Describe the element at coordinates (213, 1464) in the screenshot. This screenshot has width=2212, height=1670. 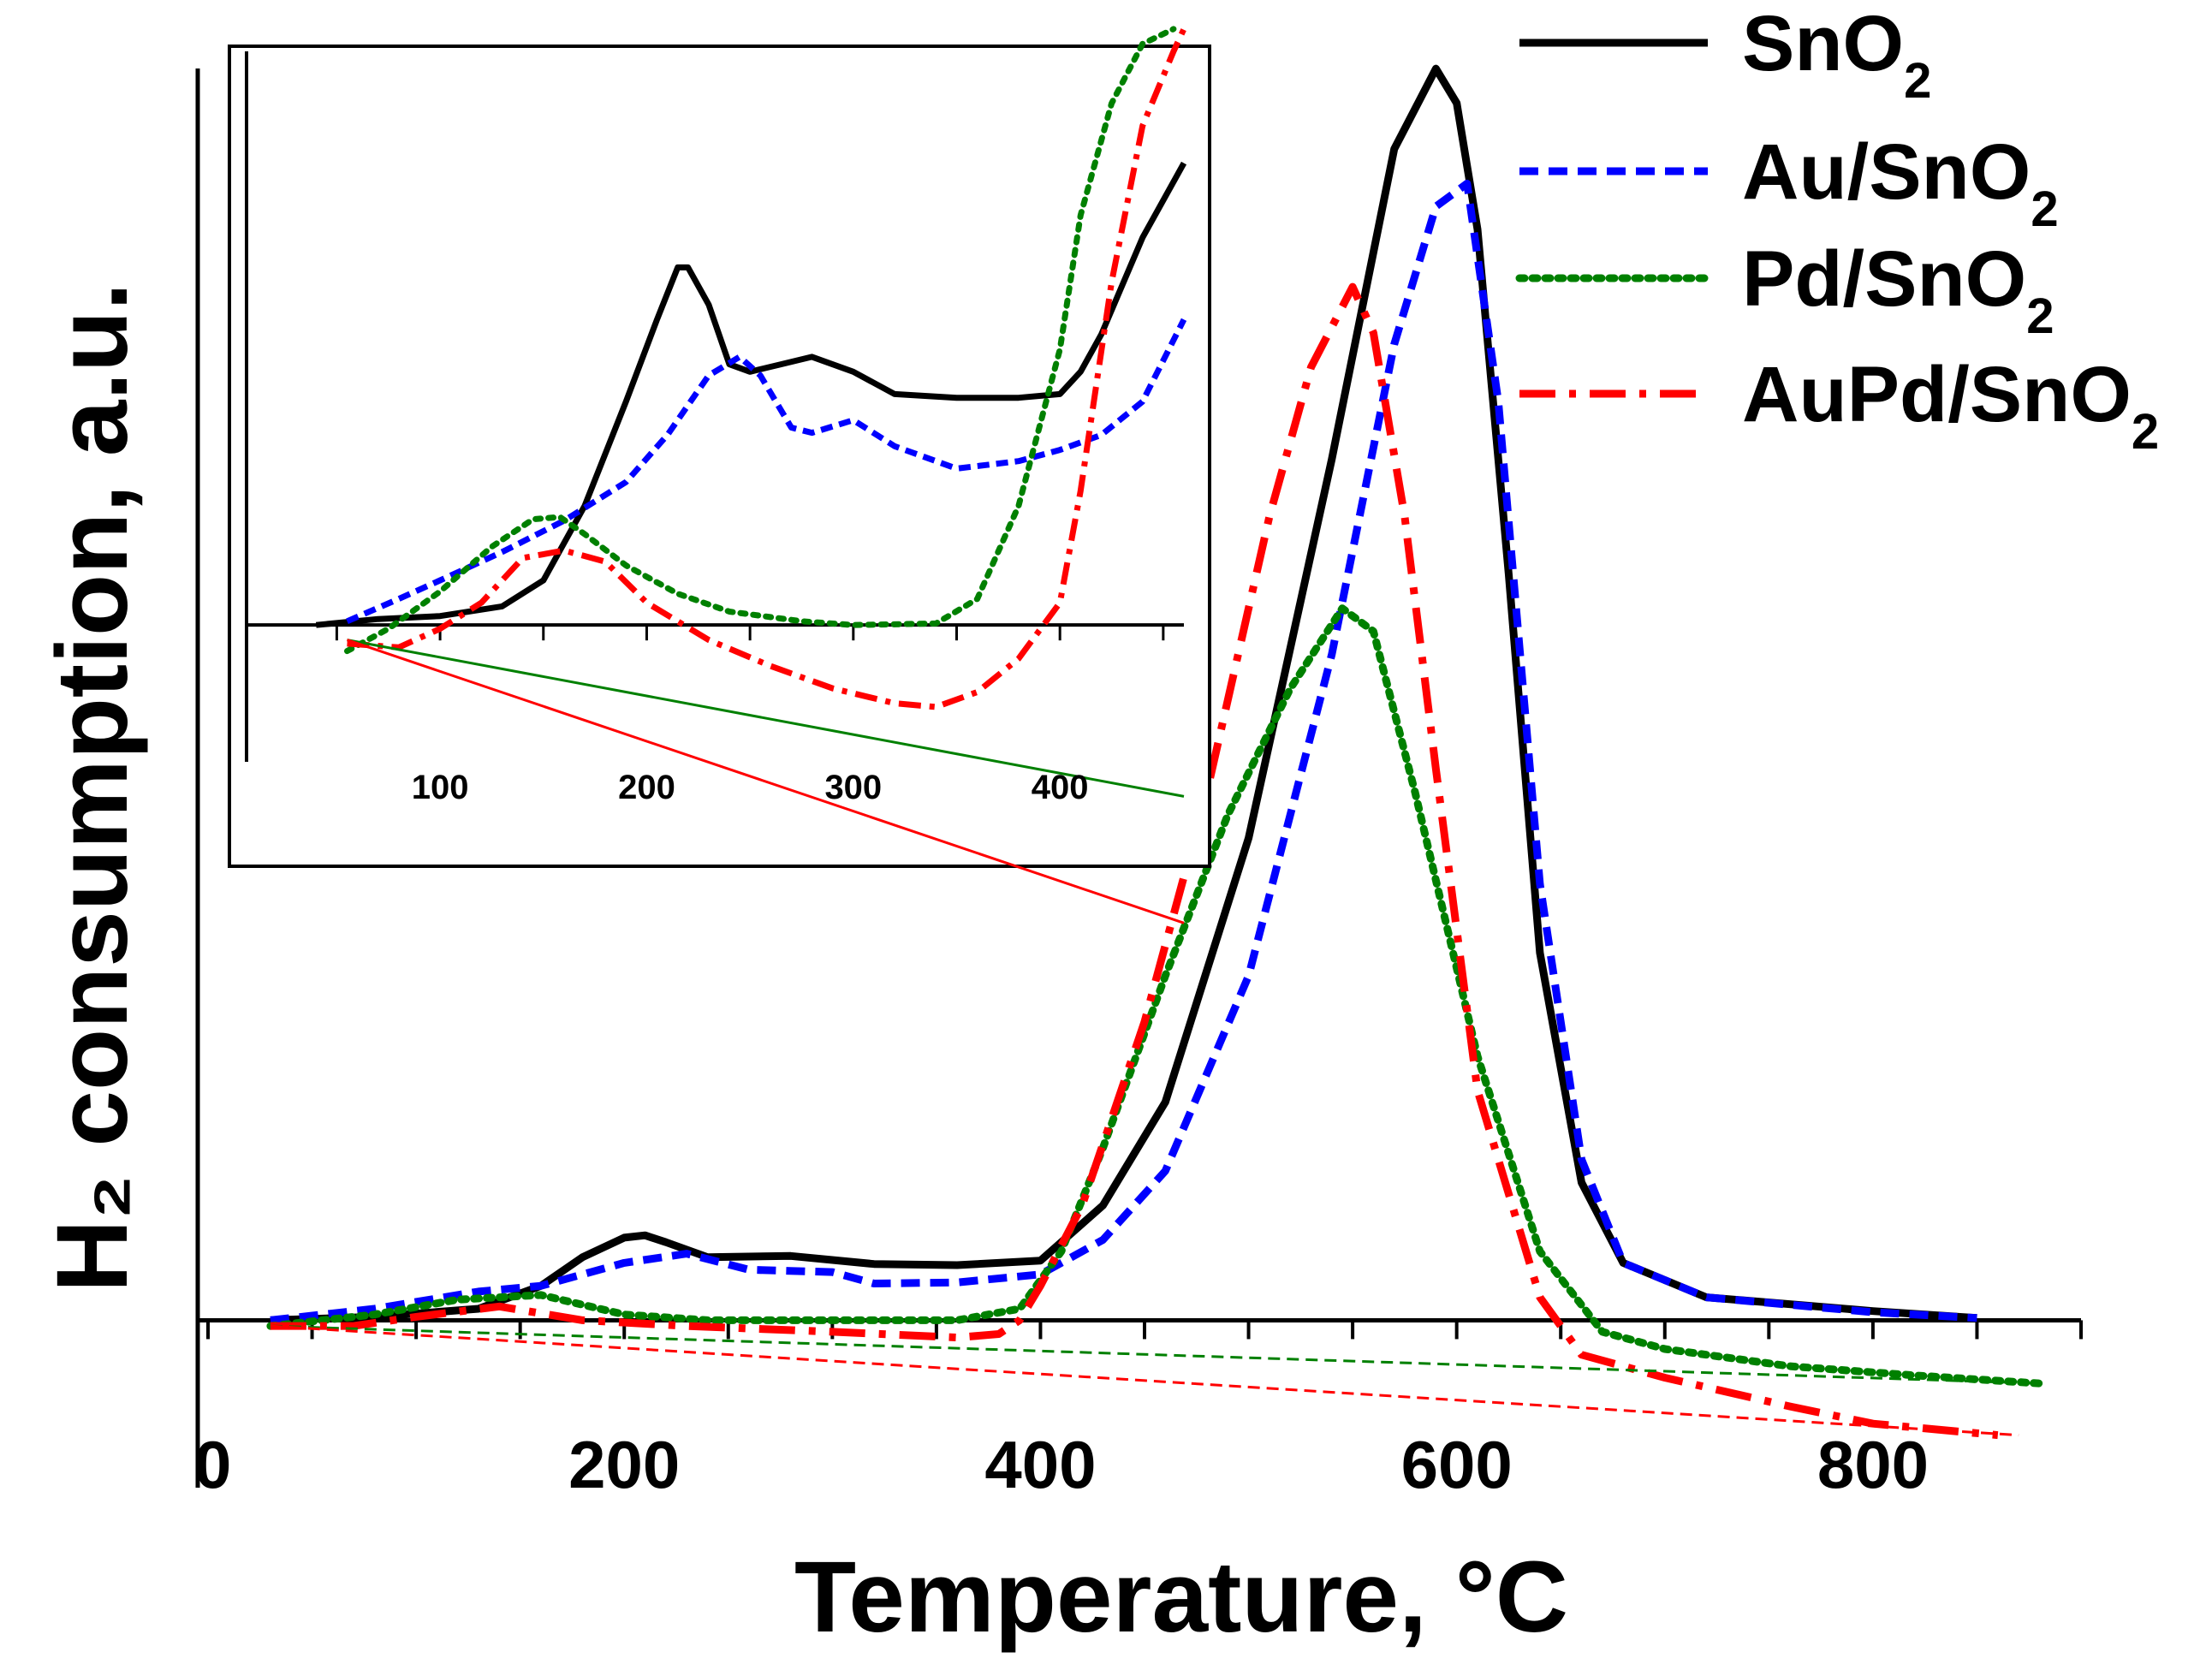
I see `main-x-tick-label: 0` at that location.